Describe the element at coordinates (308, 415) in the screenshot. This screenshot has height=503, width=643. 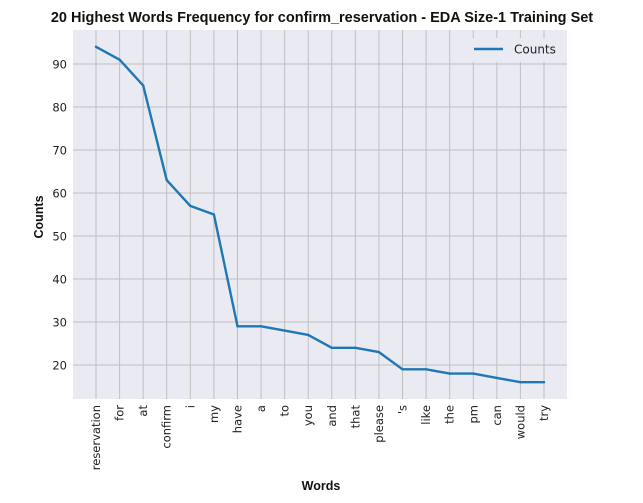
I see `x-tick-label: you` at that location.